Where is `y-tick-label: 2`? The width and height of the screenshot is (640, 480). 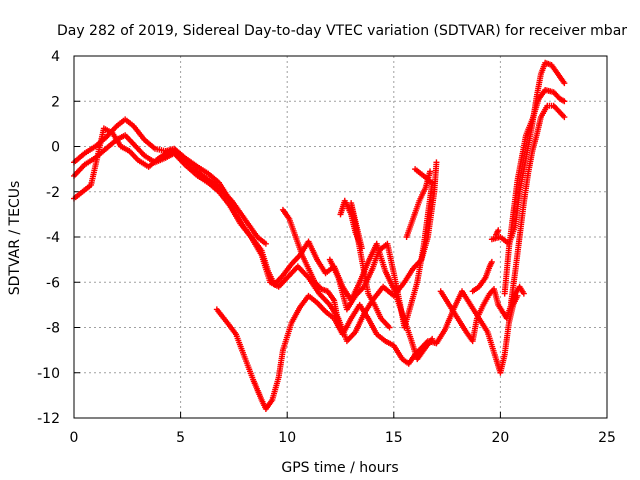 y-tick-label: 2 is located at coordinates (55, 102).